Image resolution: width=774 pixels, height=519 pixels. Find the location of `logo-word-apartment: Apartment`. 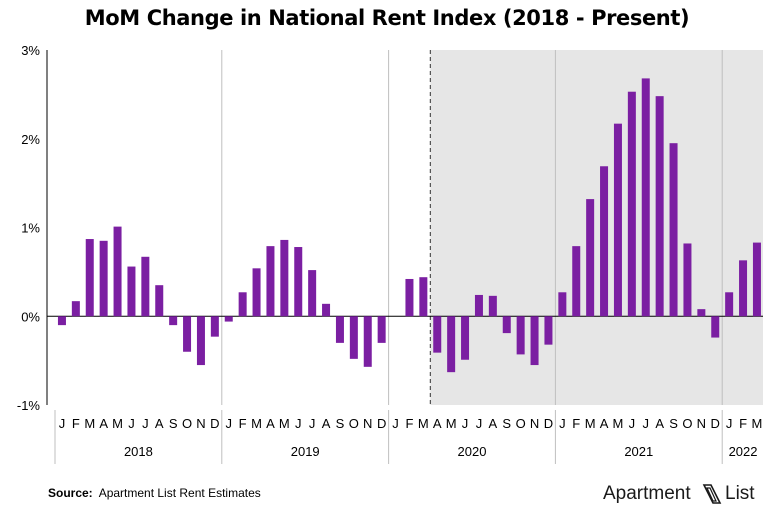

logo-word-apartment: Apartment is located at coordinates (647, 493).